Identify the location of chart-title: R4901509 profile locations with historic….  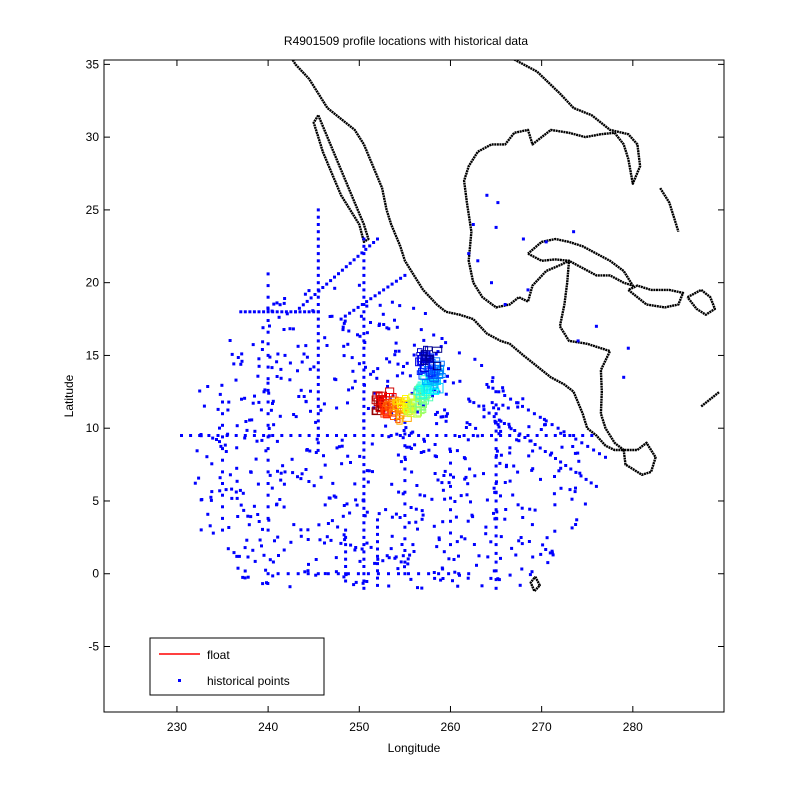
(406, 41).